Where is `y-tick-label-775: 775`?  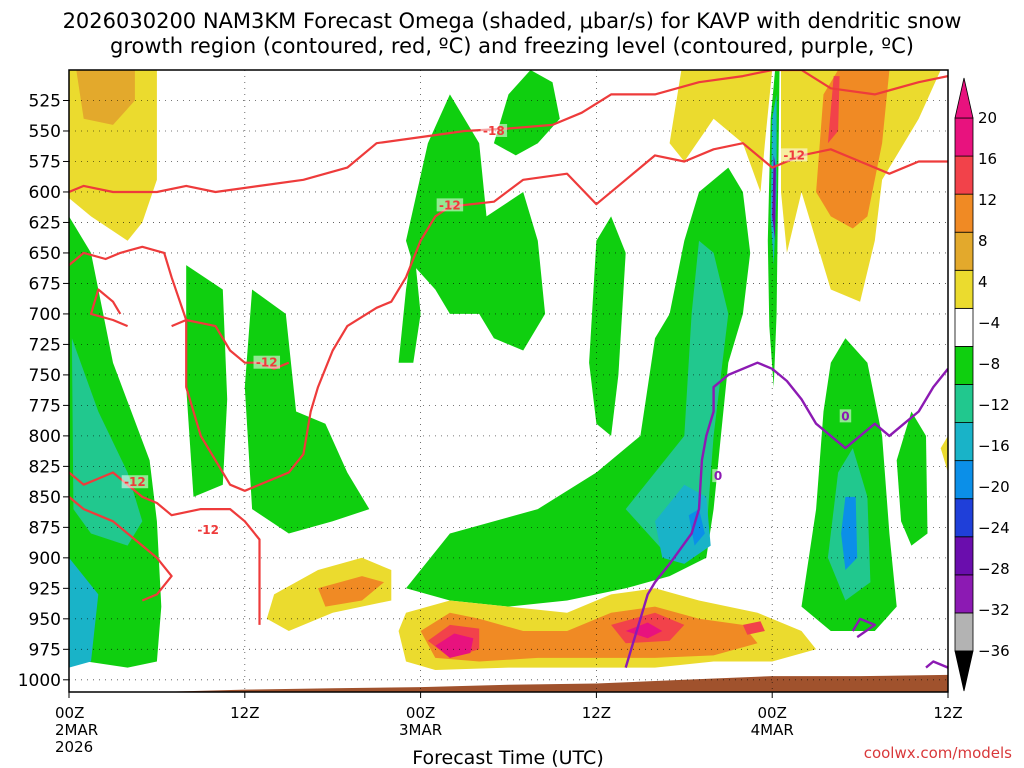
y-tick-label-775: 775 is located at coordinates (45, 406).